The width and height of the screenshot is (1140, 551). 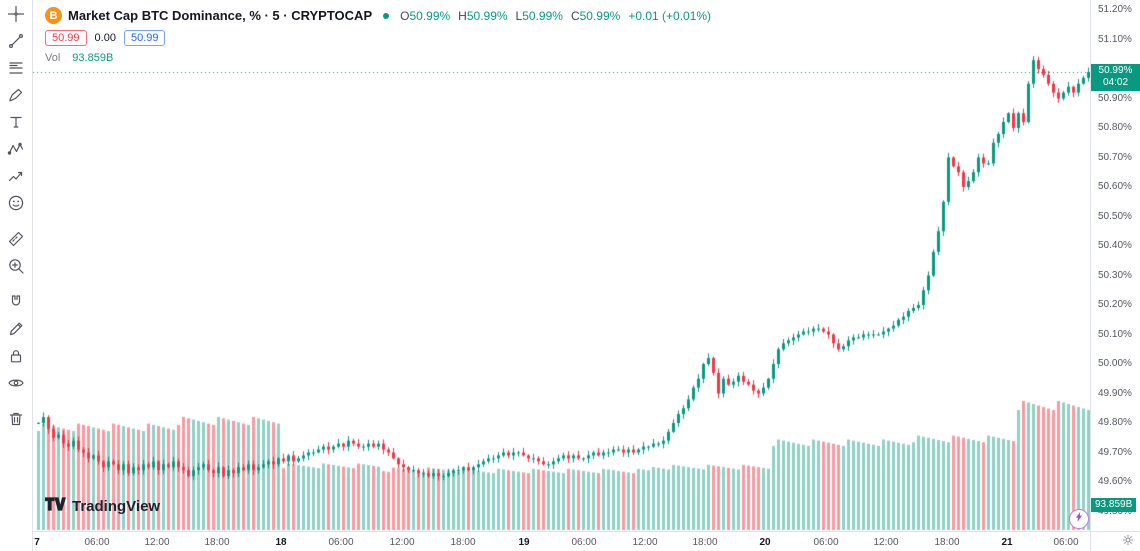 What do you see at coordinates (1115, 98) in the screenshot?
I see `price-axis-label: 50.90%` at bounding box center [1115, 98].